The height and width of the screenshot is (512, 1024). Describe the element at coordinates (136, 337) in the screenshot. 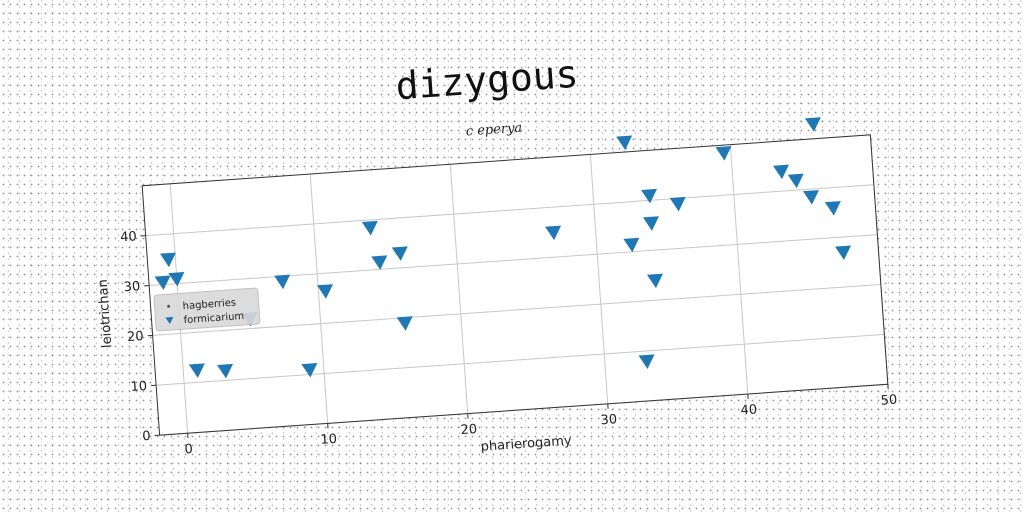

I see `y-tick-label: 20` at that location.